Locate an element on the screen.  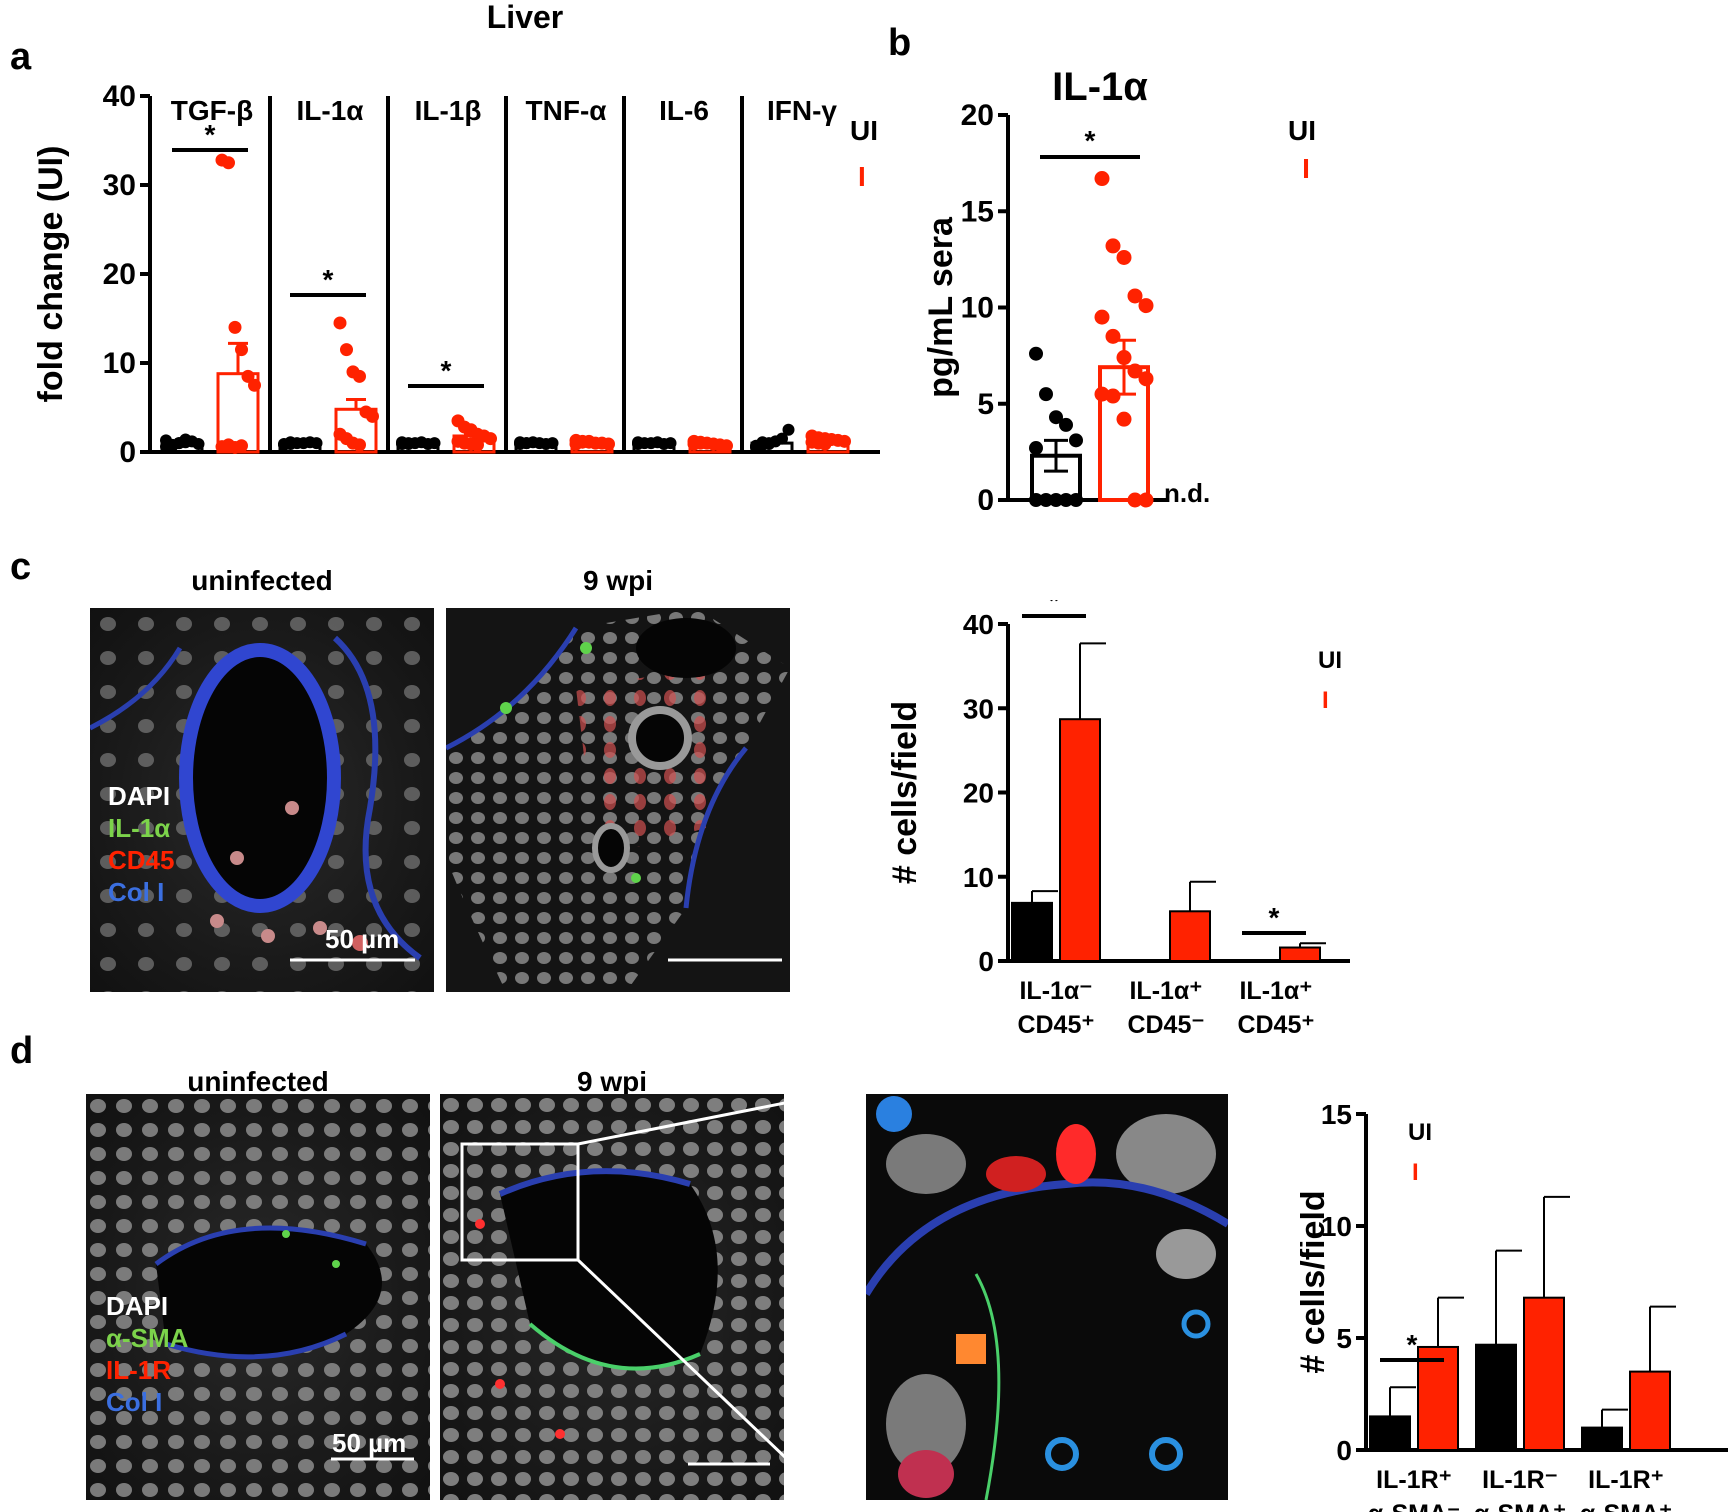
chart-d-legend-ui: UI is located at coordinates (1420, 1132).